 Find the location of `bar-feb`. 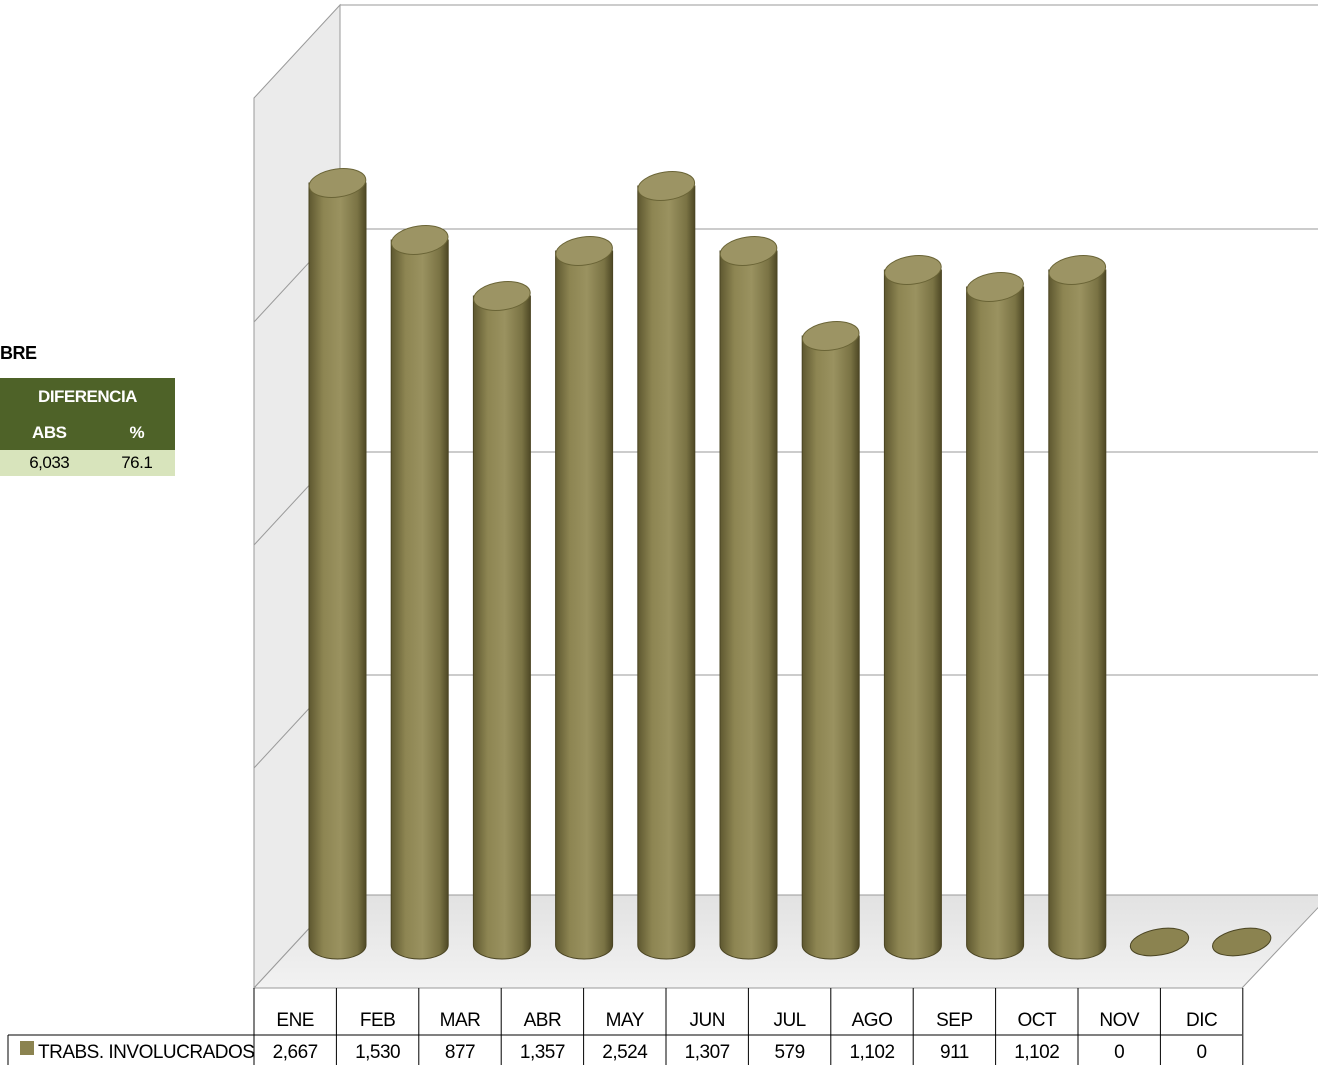

bar-feb is located at coordinates (419, 592).